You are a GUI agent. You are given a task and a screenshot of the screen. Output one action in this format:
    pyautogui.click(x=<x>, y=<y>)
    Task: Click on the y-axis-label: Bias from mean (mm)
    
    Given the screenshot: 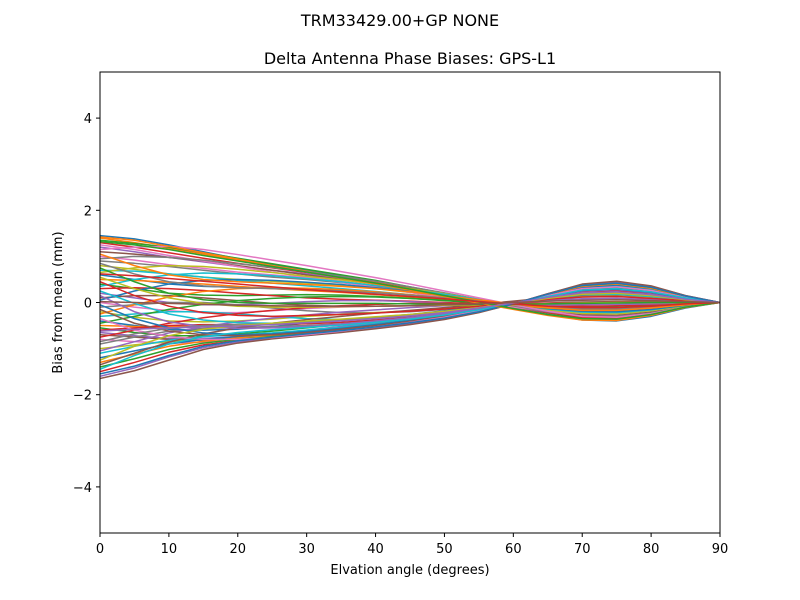 What is the action you would take?
    pyautogui.click(x=58, y=302)
    